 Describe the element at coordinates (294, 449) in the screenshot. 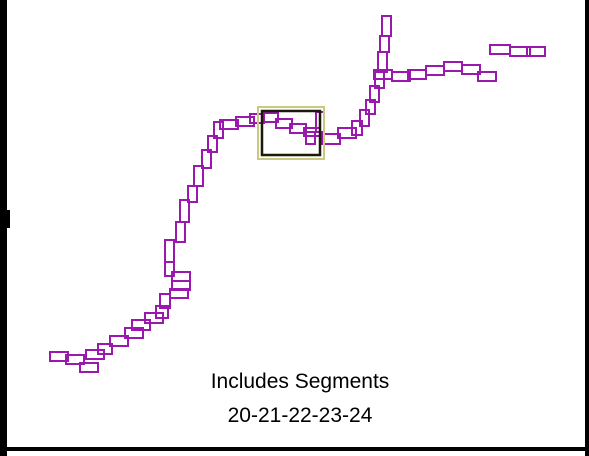

I see `frame-bottom-border` at that location.